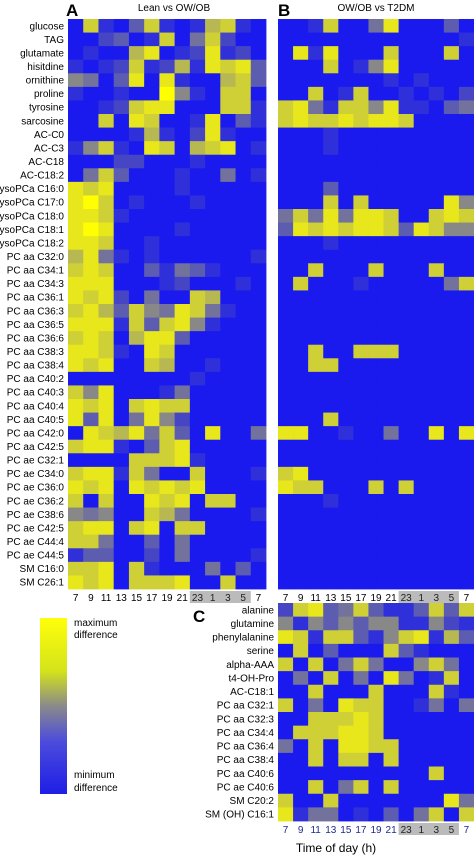 Image resolution: width=474 pixels, height=859 pixels. What do you see at coordinates (301, 433) in the screenshot?
I see `panel-b-cell-pc-aa-c42-0-t9` at bounding box center [301, 433].